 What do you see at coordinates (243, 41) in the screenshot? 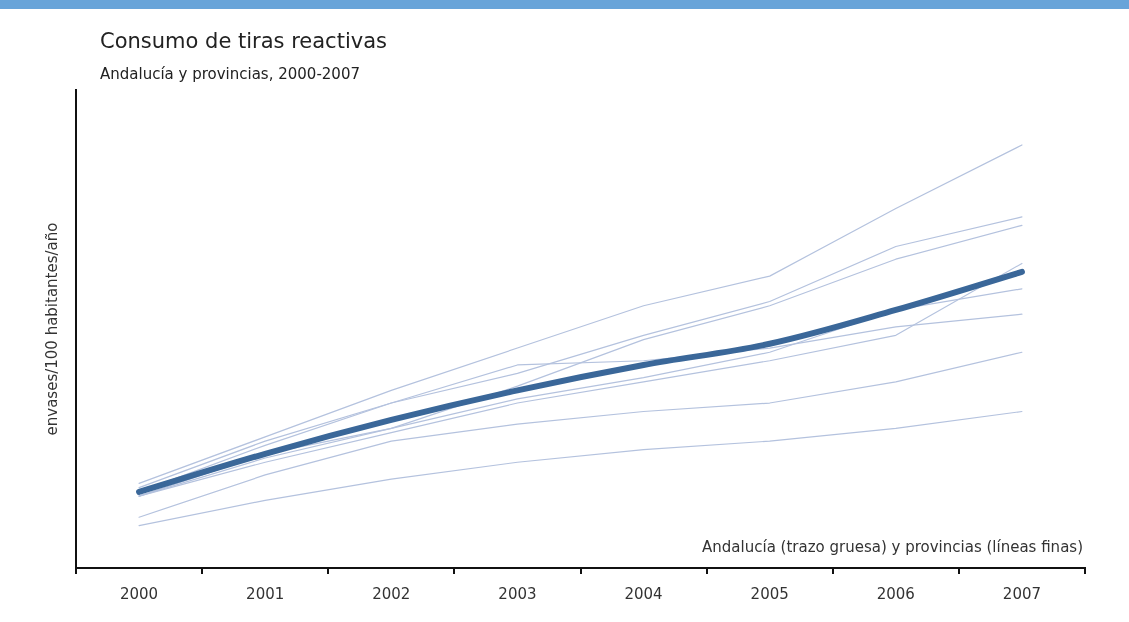
I see `chart-title: Consumo de tiras reactivas` at bounding box center [243, 41].